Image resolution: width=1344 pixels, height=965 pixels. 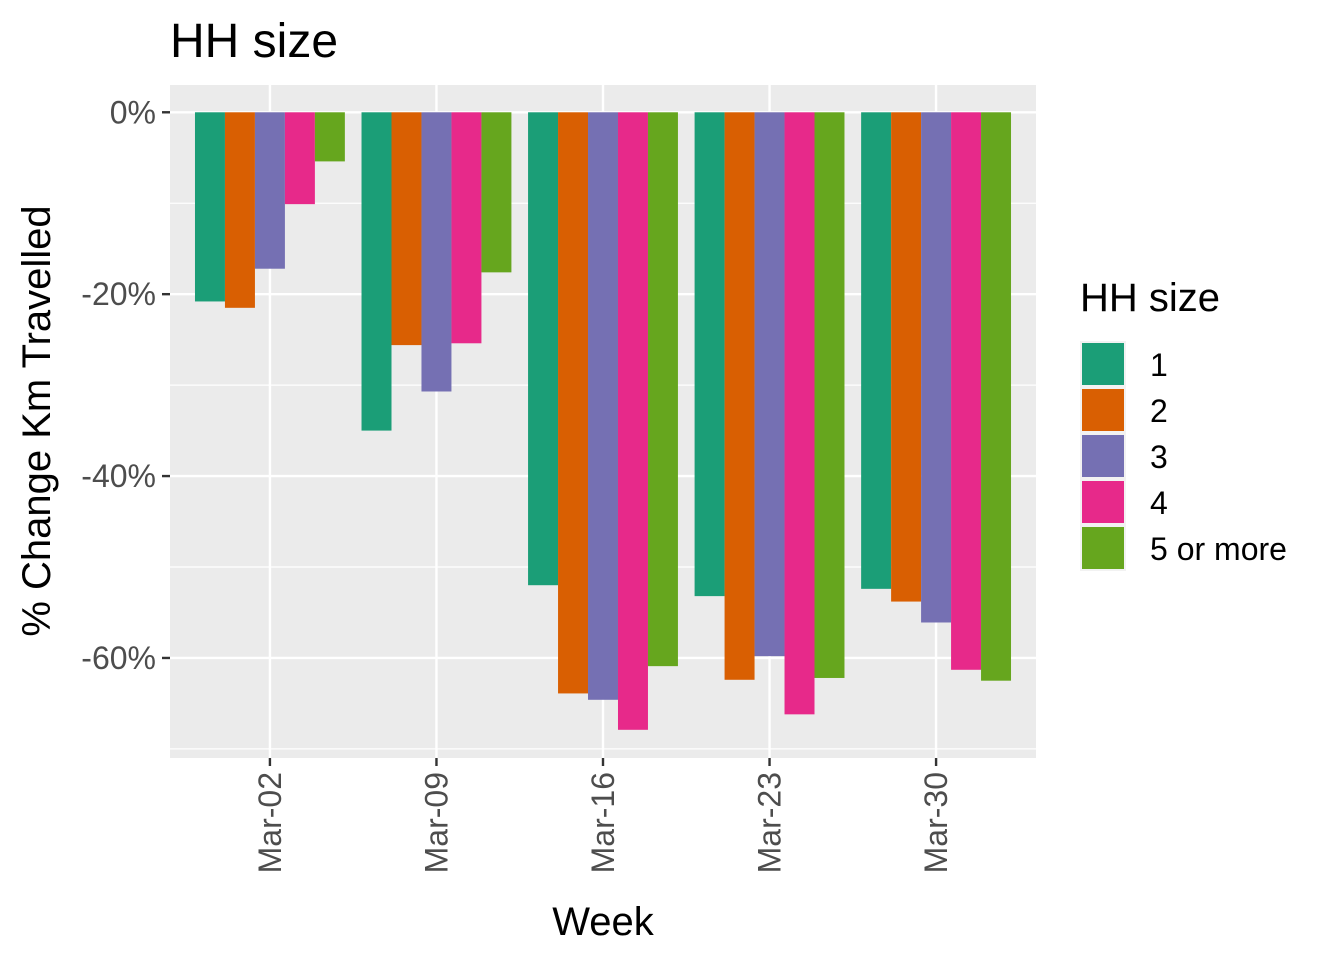 What do you see at coordinates (603, 922) in the screenshot?
I see `x-axis-title: Week` at bounding box center [603, 922].